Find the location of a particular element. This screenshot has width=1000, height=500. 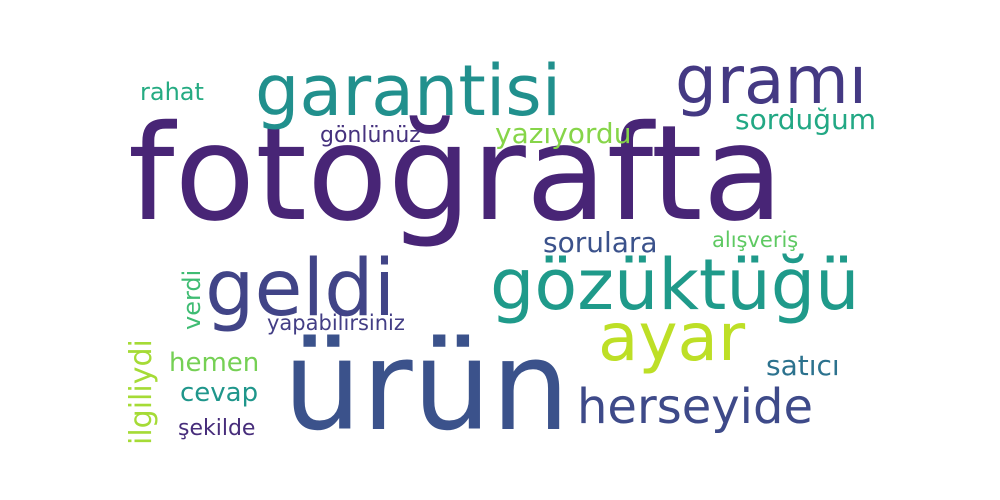

word-satici: satıcı is located at coordinates (803, 365).